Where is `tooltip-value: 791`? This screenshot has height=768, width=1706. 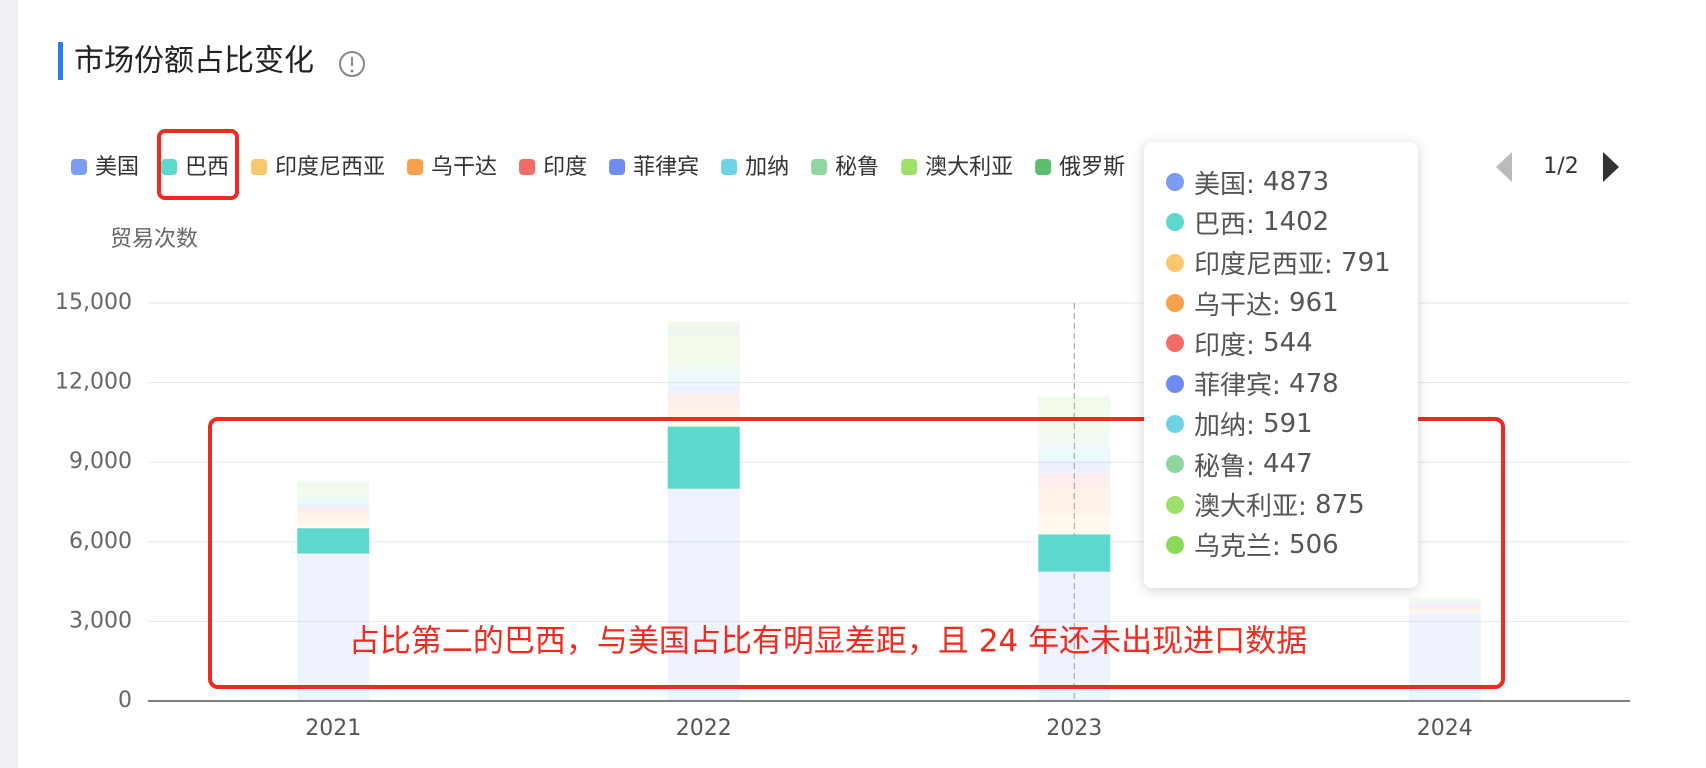 tooltip-value: 791 is located at coordinates (1366, 262).